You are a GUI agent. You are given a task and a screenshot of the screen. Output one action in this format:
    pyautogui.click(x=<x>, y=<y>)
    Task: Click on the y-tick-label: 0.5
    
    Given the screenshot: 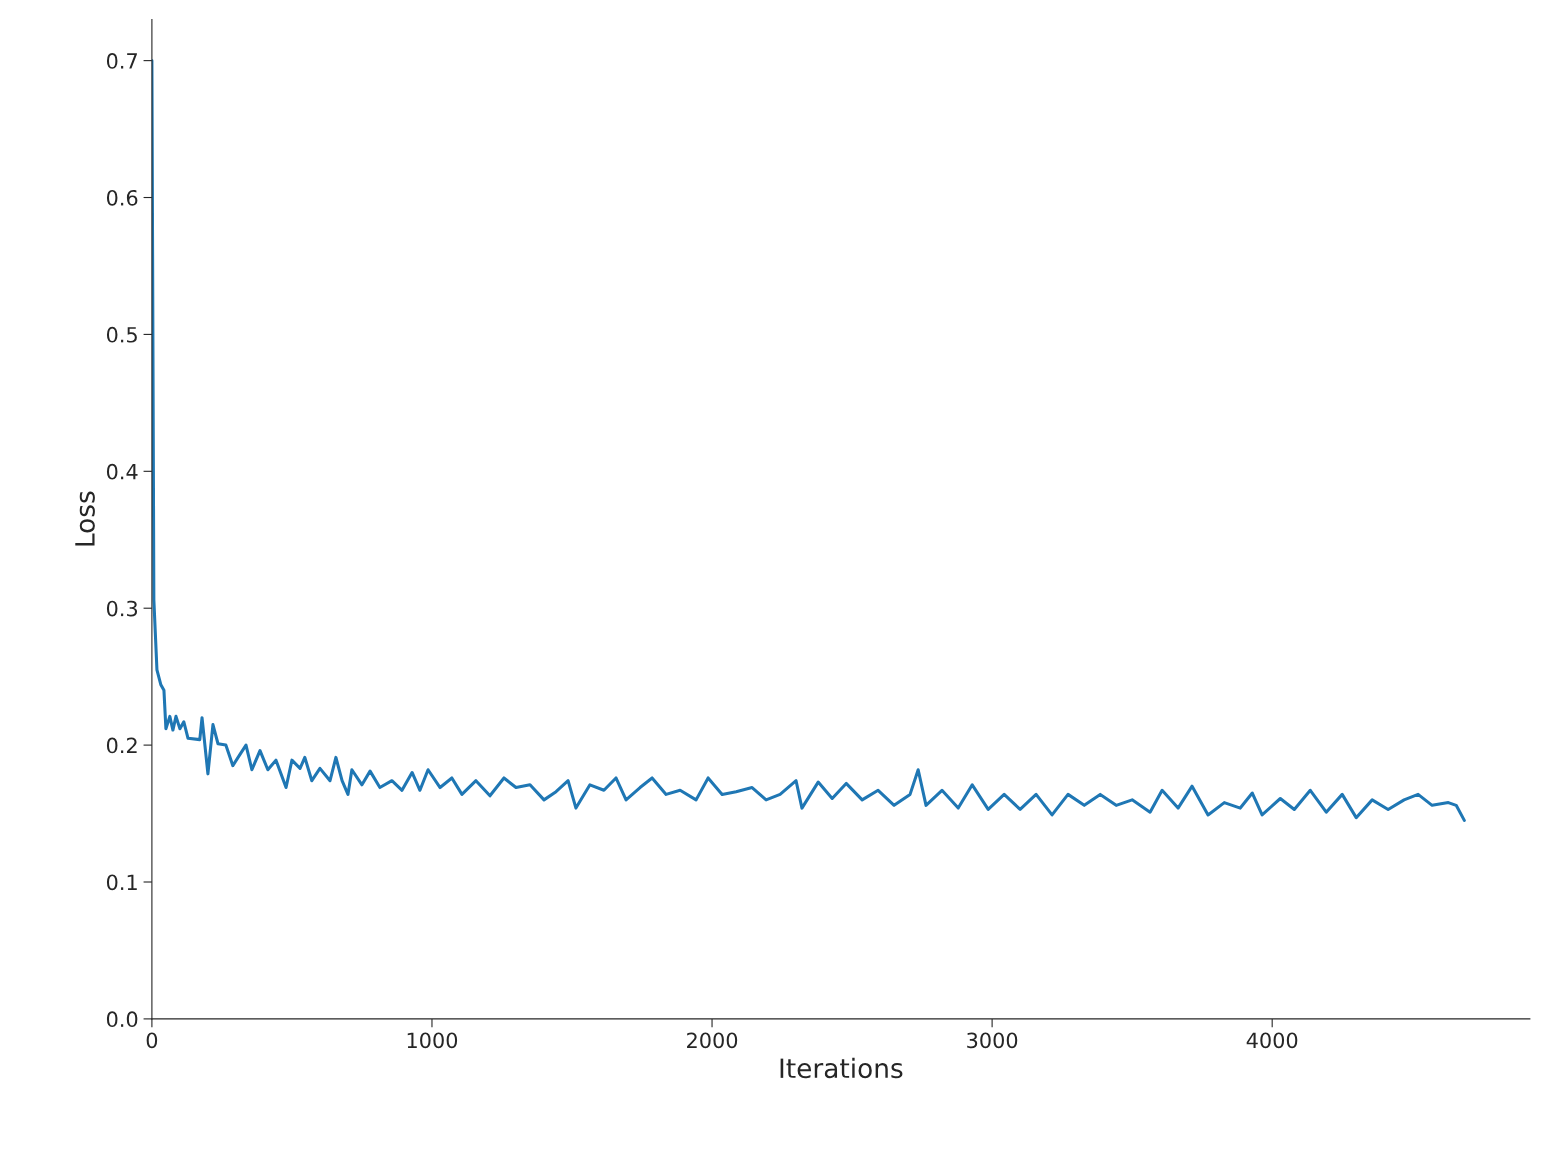 What is the action you would take?
    pyautogui.click(x=121, y=334)
    